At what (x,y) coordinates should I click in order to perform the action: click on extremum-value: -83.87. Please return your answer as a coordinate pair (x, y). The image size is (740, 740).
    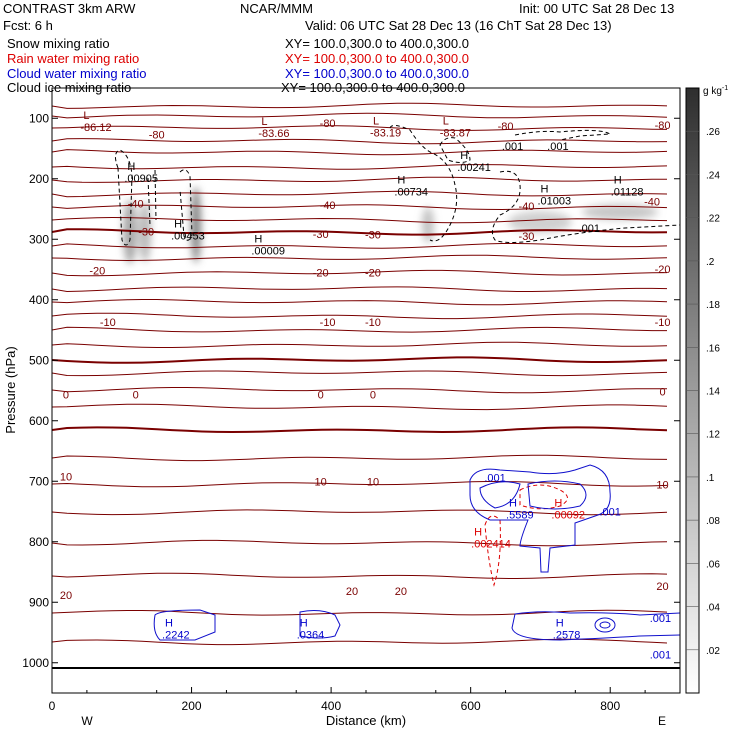
    Looking at the image, I should click on (455, 134).